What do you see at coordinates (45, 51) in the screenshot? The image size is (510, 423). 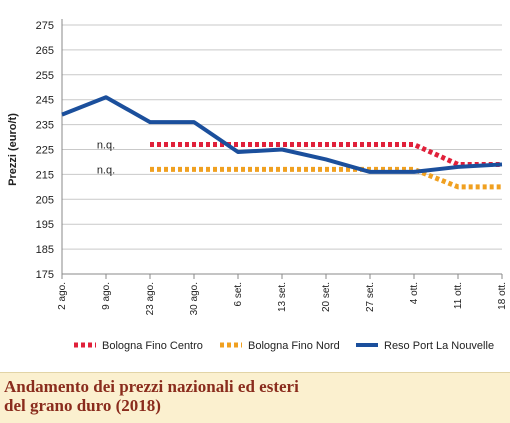 I see `y-tick-label: 265` at bounding box center [45, 51].